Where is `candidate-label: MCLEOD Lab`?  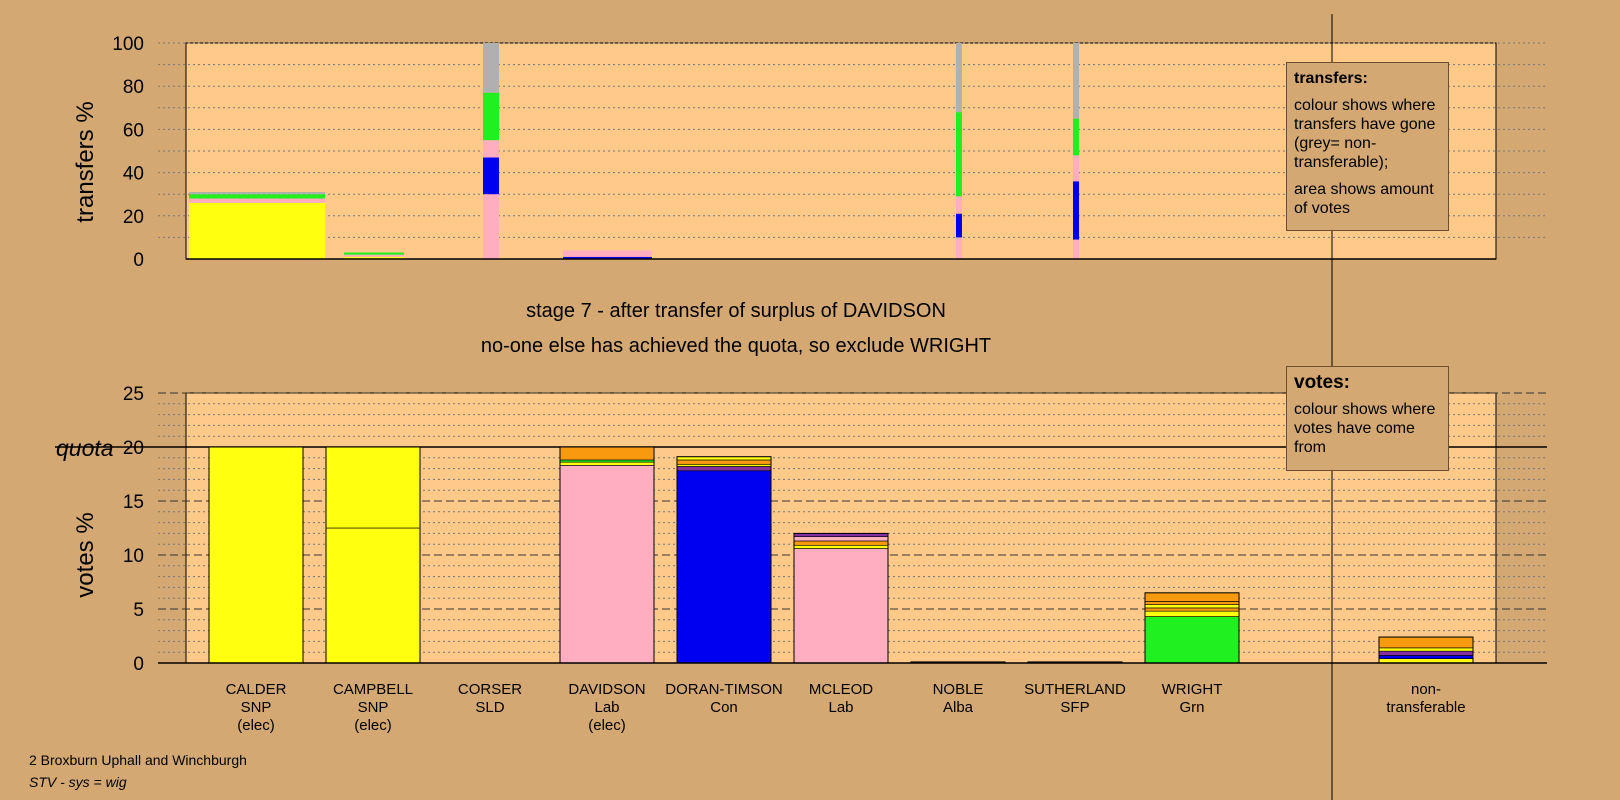
candidate-label: MCLEOD Lab is located at coordinates (841, 699).